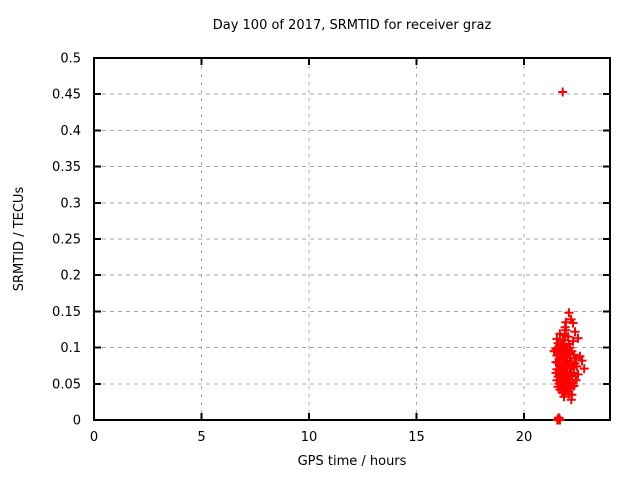 This screenshot has height=480, width=640. What do you see at coordinates (66, 312) in the screenshot?
I see `y-tick-label: 0.15` at bounding box center [66, 312].